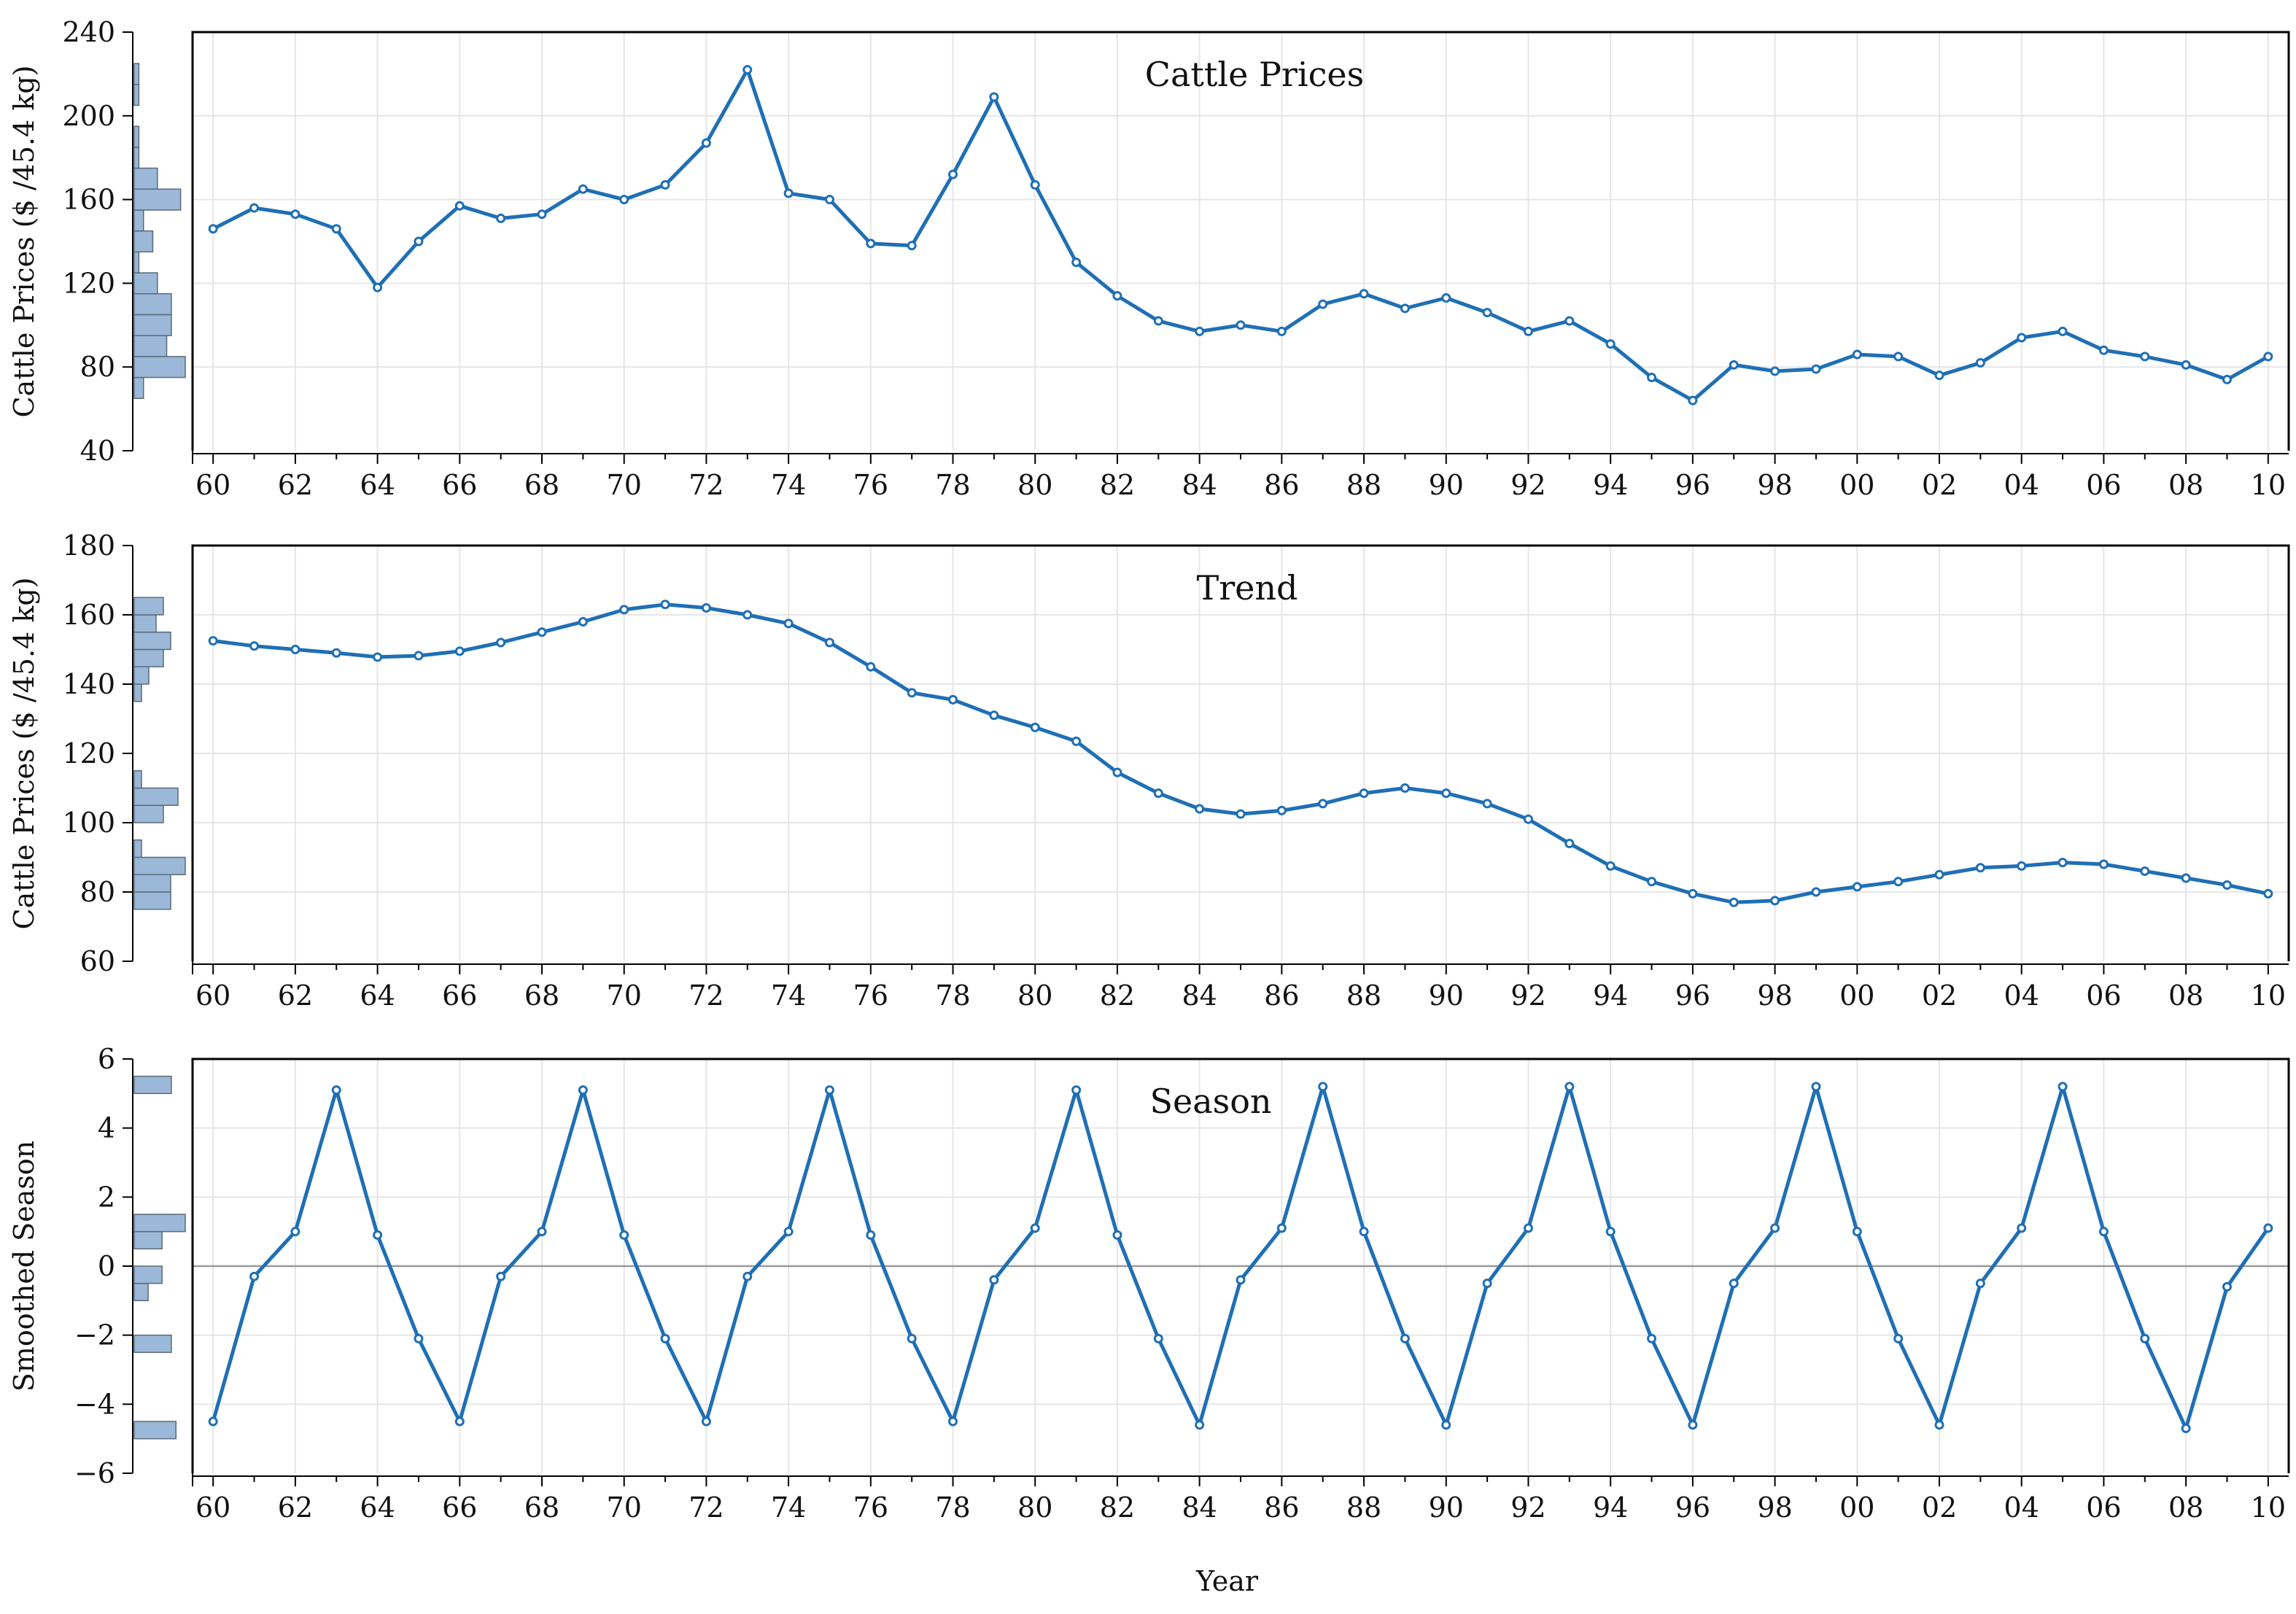  I want to click on y-tick-label: 200, so click(88, 116).